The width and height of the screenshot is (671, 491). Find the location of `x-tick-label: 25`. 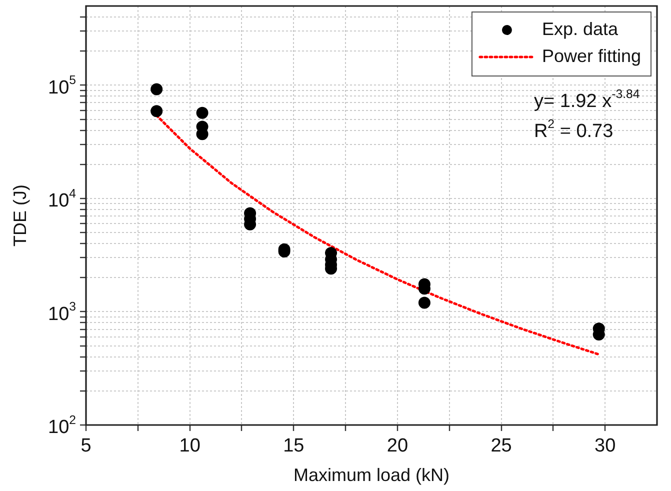

x-tick-label: 25 is located at coordinates (501, 446).